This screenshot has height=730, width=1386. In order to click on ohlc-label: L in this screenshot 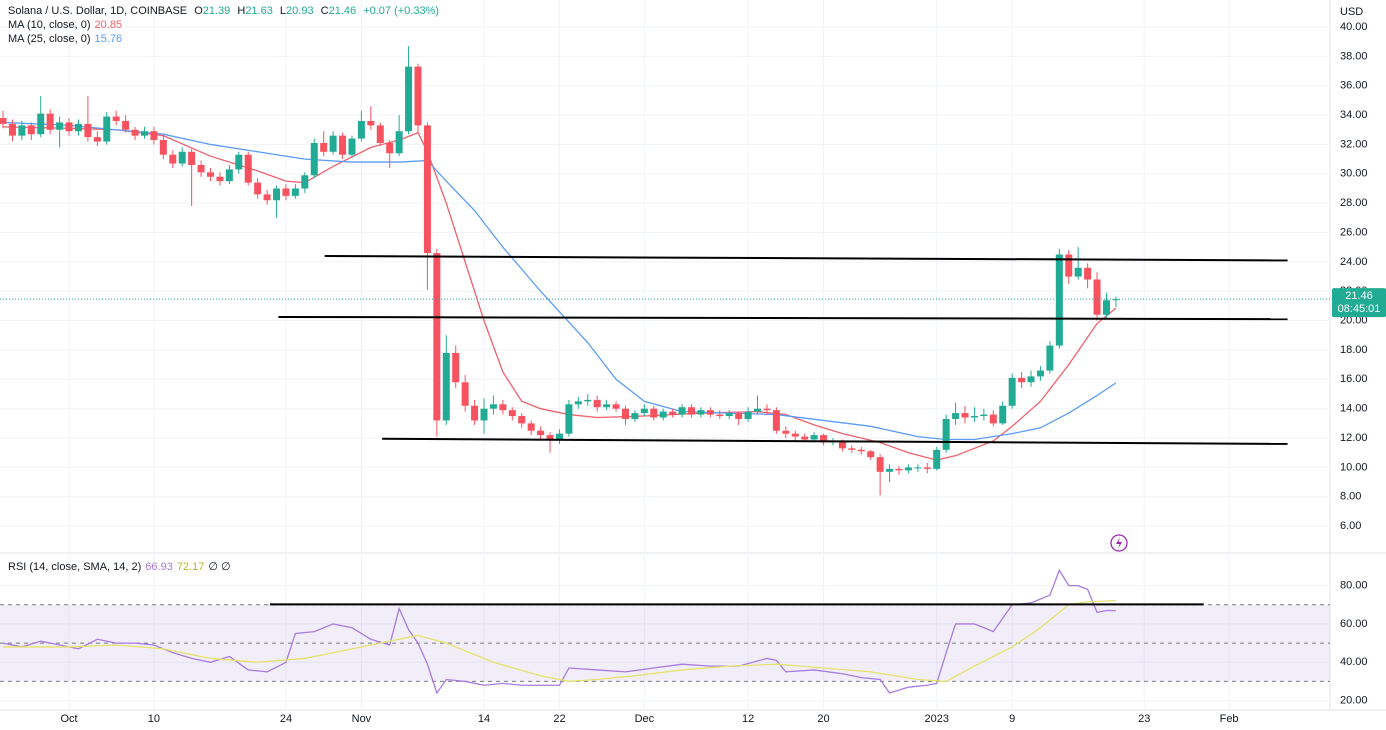, I will do `click(283, 11)`.